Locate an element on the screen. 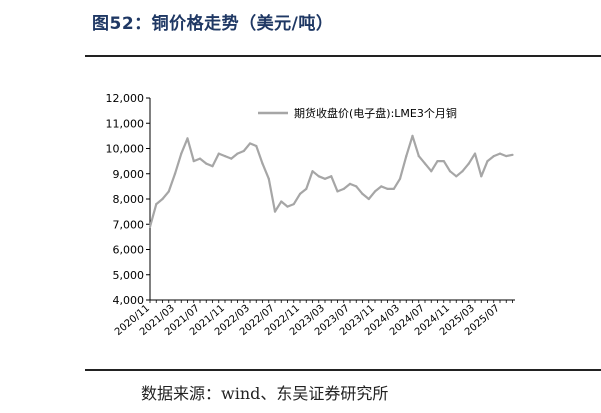 This screenshot has height=413, width=601. chart-series is located at coordinates (331, 181).